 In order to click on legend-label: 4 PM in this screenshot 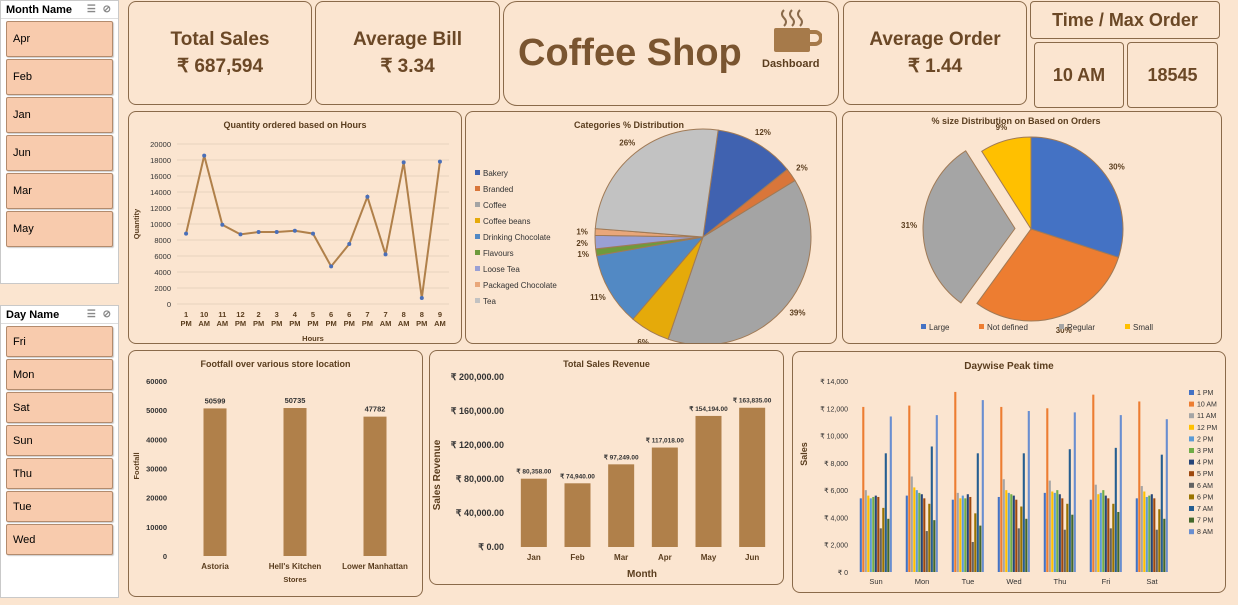, I will do `click(1205, 463)`.